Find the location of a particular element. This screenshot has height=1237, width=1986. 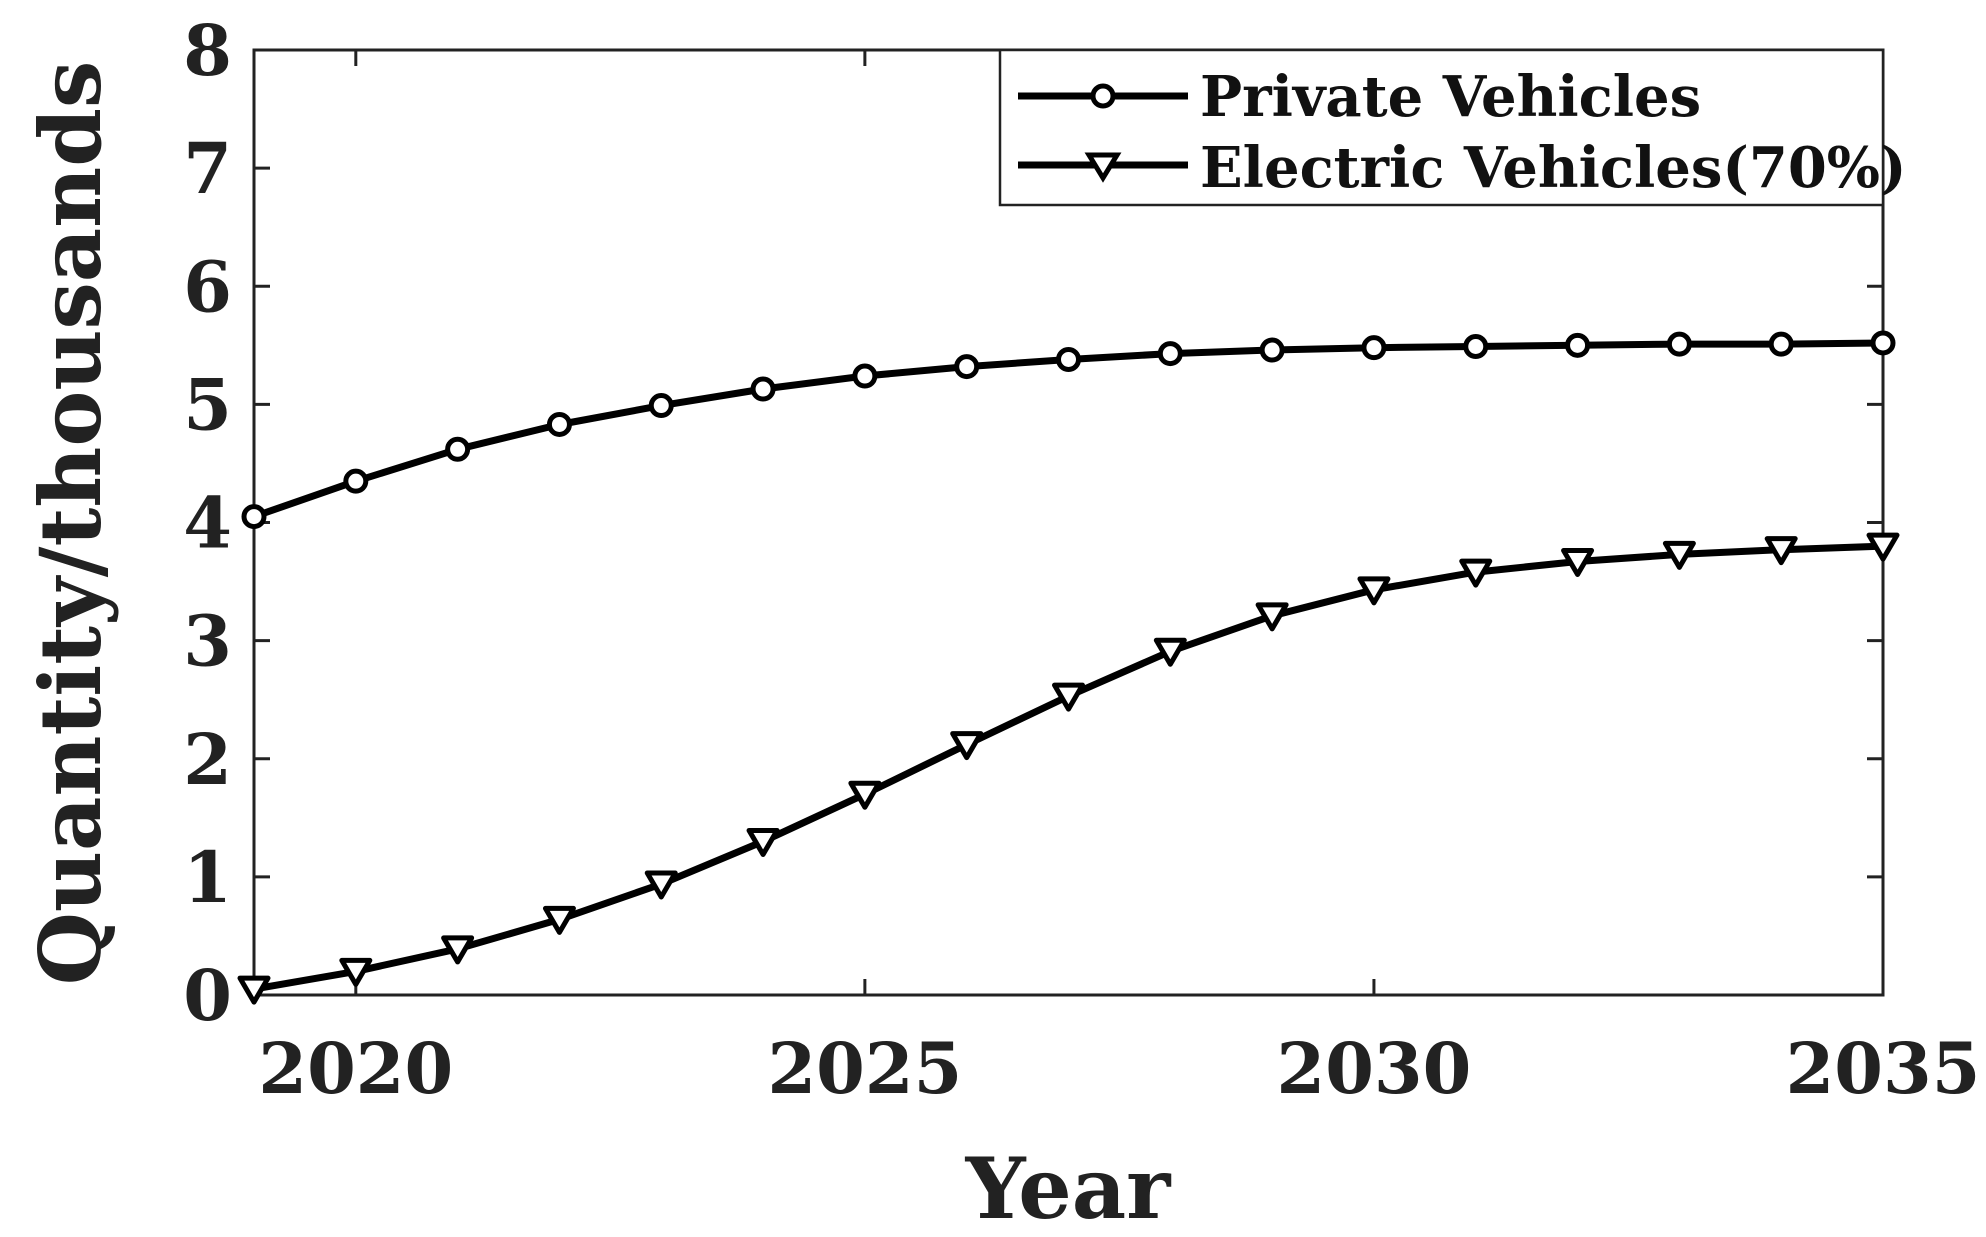

legend-box is located at coordinates (1441, 127).